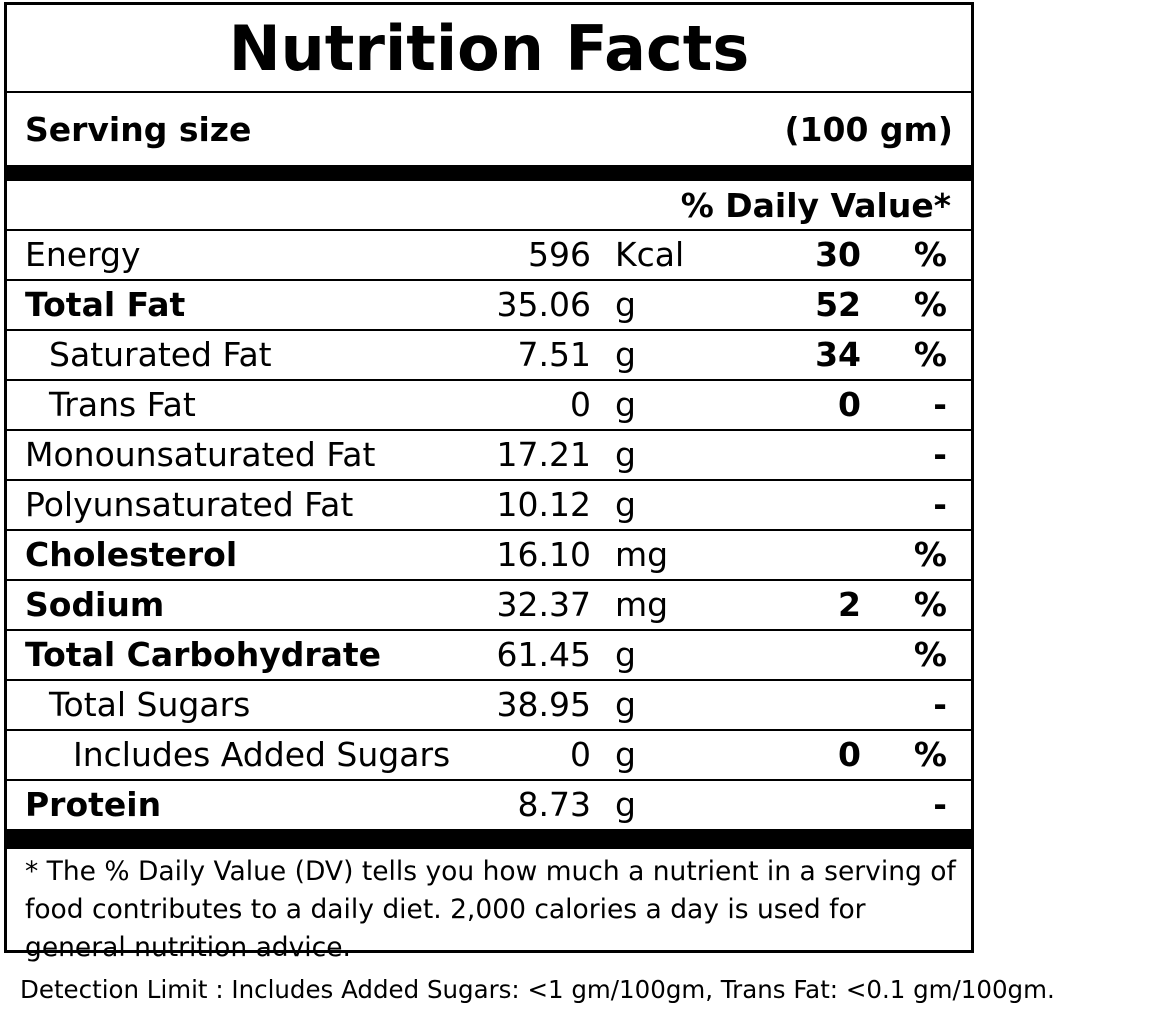 Image resolution: width=1168 pixels, height=1017 pixels. I want to click on nutrient-unit: Kcal, so click(650, 254).